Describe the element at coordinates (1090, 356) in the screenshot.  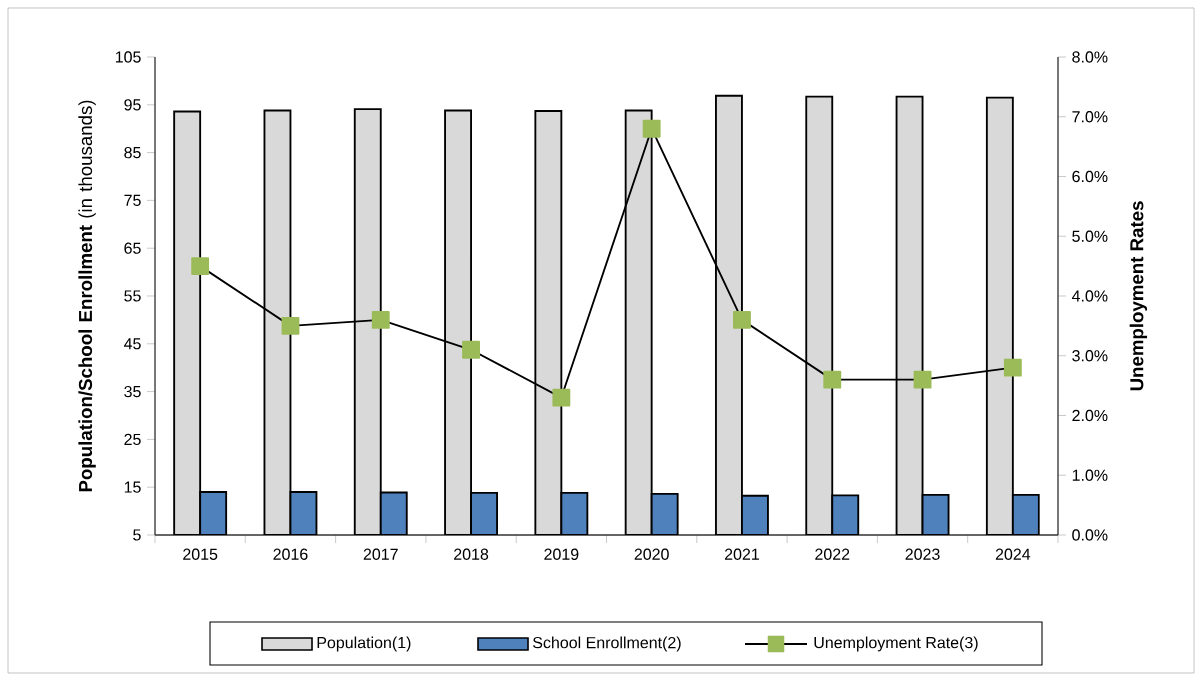
I see `y2-tick-label: 3.0%` at that location.